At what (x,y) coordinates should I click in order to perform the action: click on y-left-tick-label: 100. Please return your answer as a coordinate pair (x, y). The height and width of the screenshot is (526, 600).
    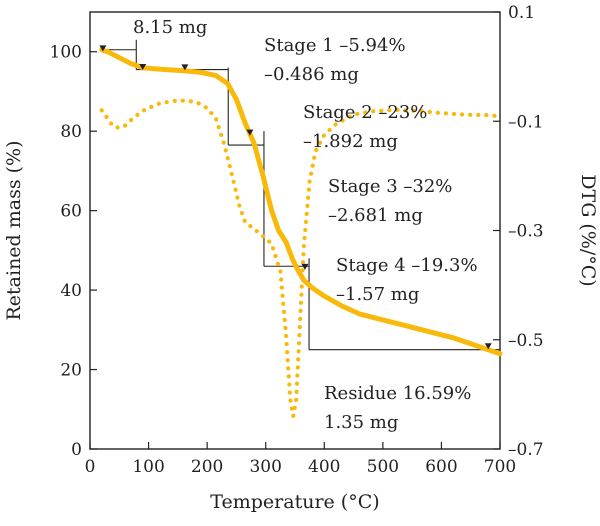
    Looking at the image, I should click on (66, 53).